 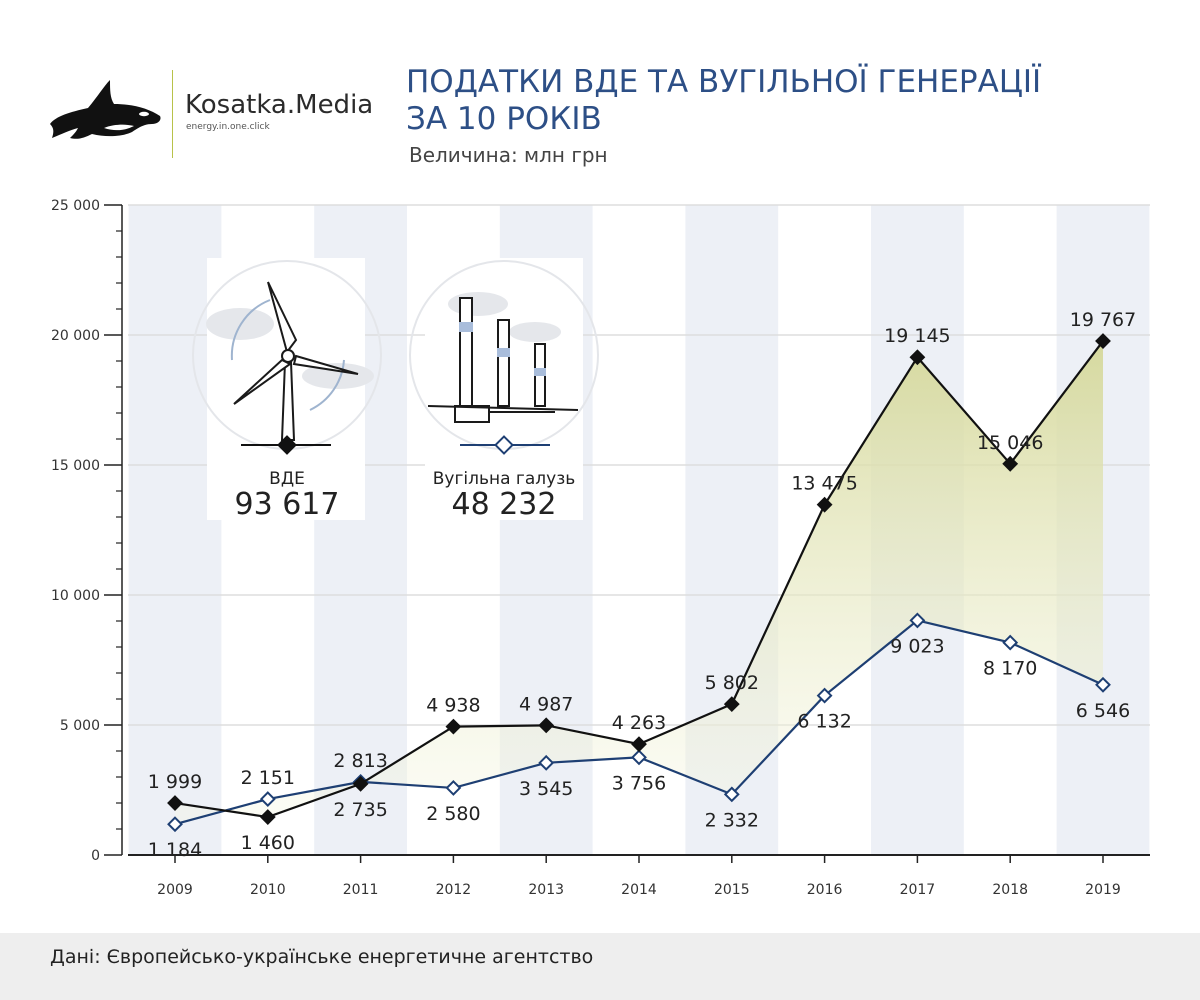 I want to click on x-tick-label: 2015, so click(x=732, y=890).